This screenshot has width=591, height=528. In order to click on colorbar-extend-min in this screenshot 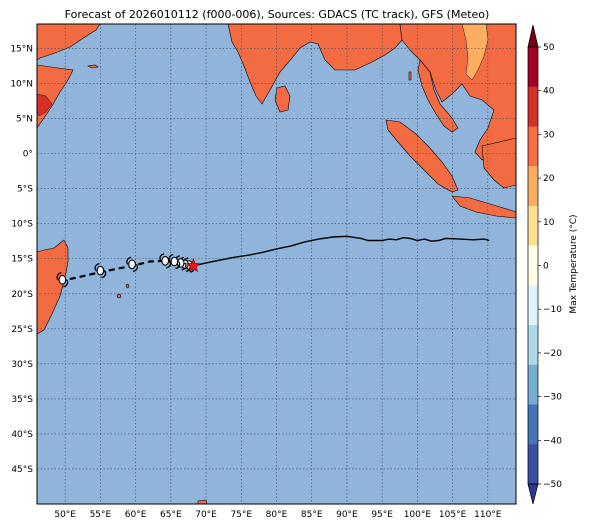, I will do `click(533, 494)`.